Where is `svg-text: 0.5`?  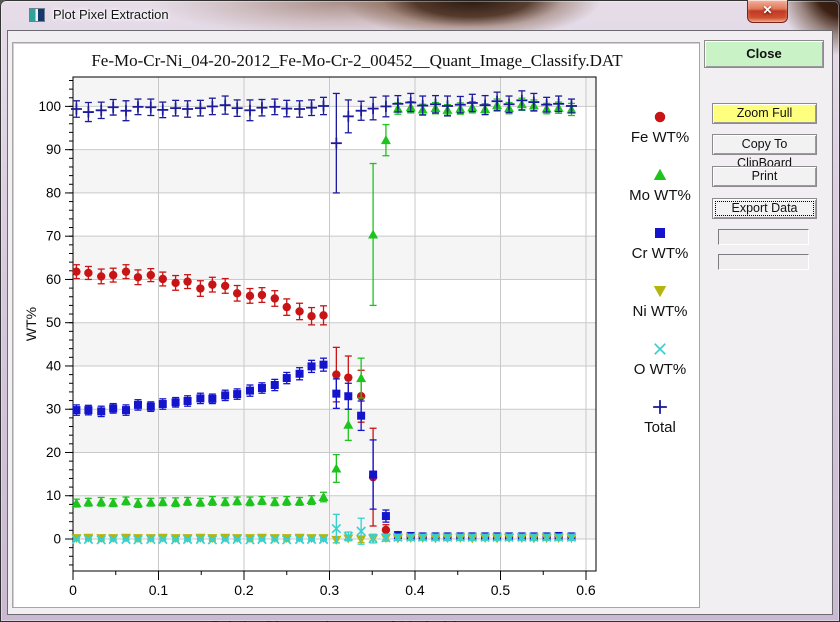 svg-text: 0.5 is located at coordinates (501, 590).